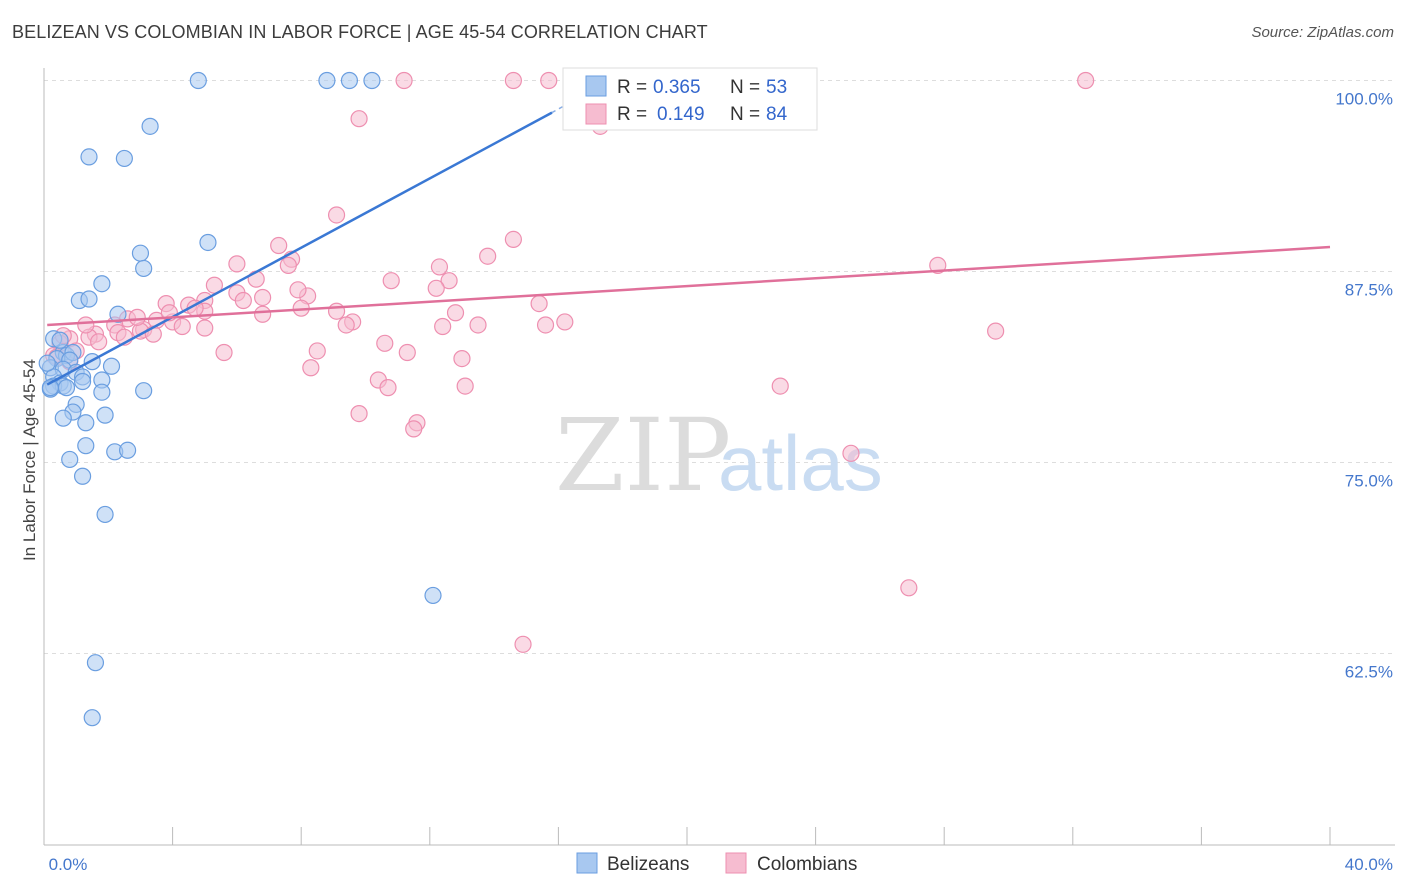  Describe the element at coordinates (299, 248) in the screenshot. I see `belizean-trendline` at that location.